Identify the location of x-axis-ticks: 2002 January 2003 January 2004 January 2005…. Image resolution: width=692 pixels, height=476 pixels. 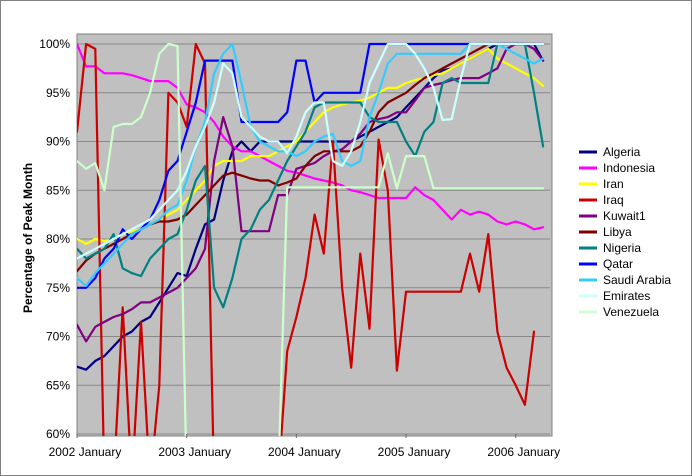
(304, 446).